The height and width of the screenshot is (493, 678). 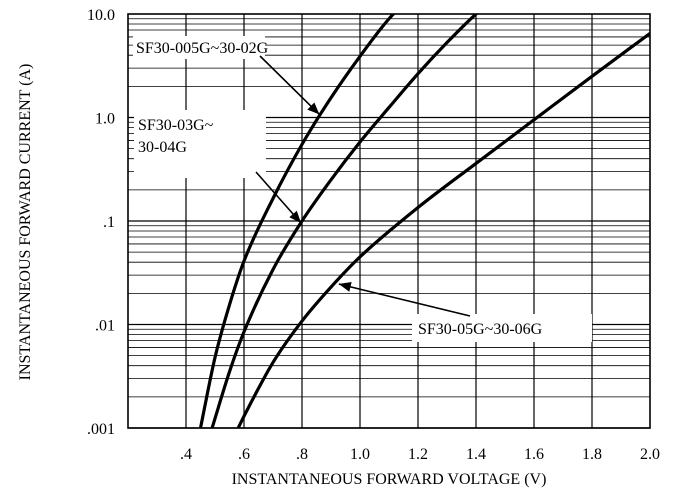 What do you see at coordinates (162, 147) in the screenshot?
I see `annotation-label-2b: 30-04G` at bounding box center [162, 147].